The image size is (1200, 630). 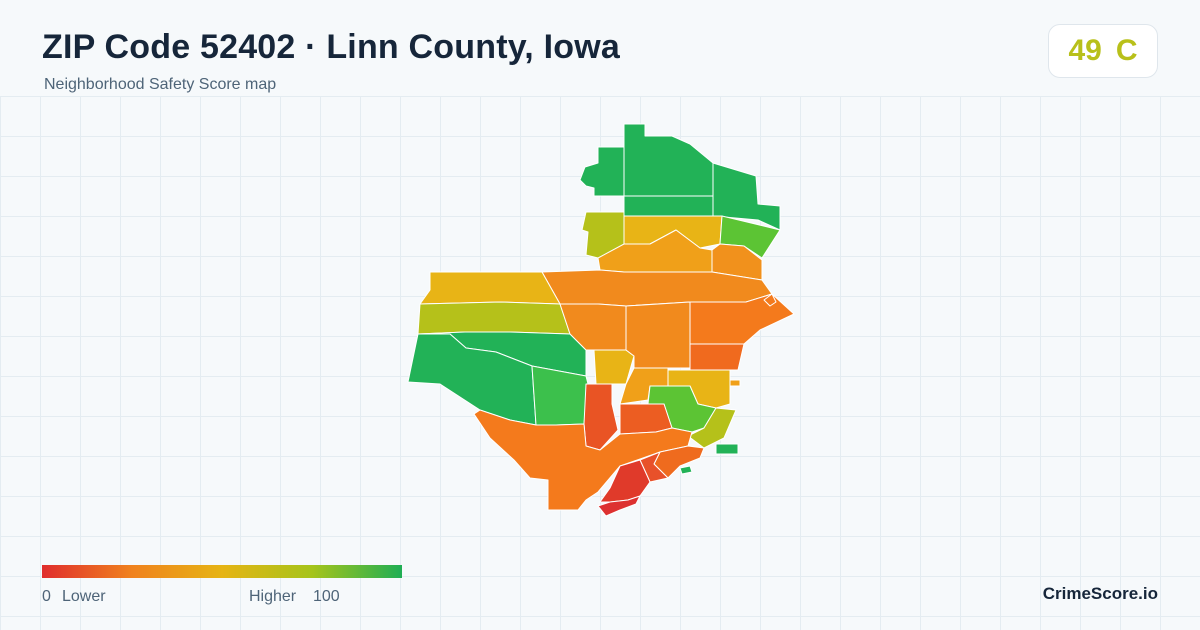 What do you see at coordinates (658, 335) in the screenshot?
I see `neighborhood-center-orange` at bounding box center [658, 335].